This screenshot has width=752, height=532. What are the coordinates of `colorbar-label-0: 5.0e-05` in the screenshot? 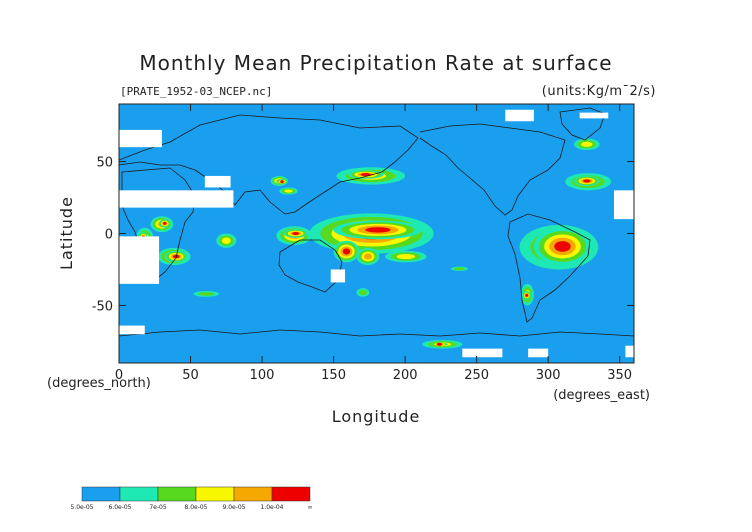 It's located at (81, 507).